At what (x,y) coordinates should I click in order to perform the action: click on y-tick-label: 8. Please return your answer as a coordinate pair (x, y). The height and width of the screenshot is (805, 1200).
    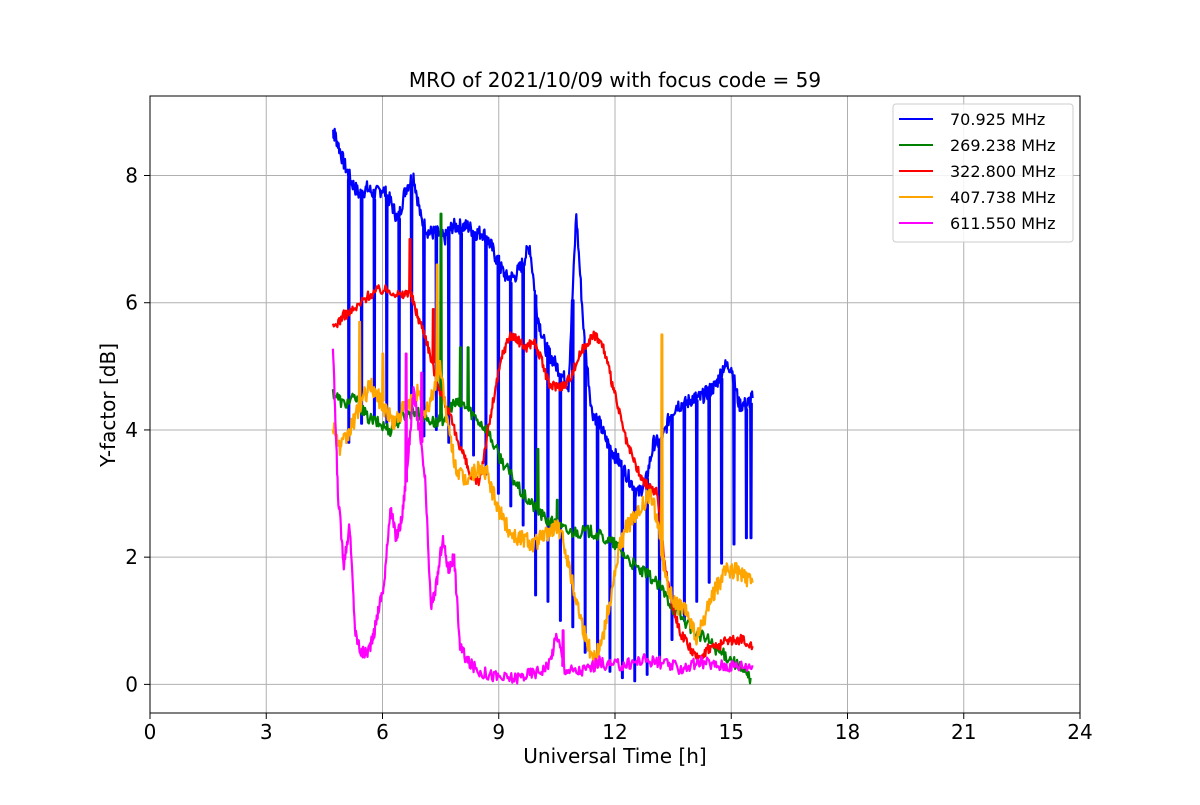
    Looking at the image, I should click on (131, 176).